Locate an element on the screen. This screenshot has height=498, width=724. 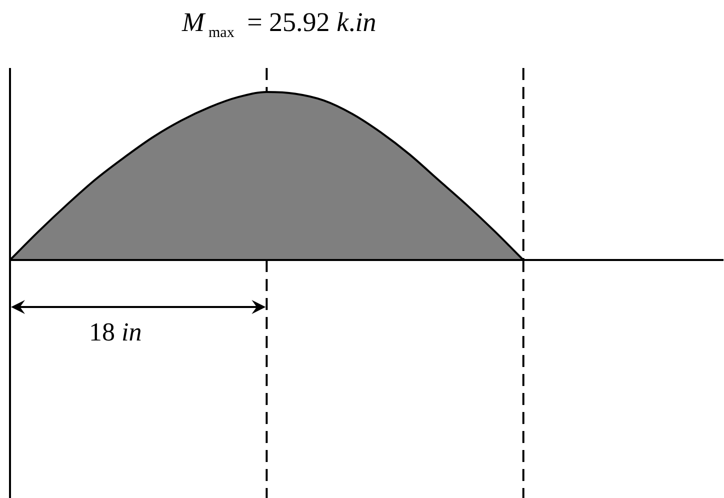
text: 18 in is located at coordinates (115, 333).